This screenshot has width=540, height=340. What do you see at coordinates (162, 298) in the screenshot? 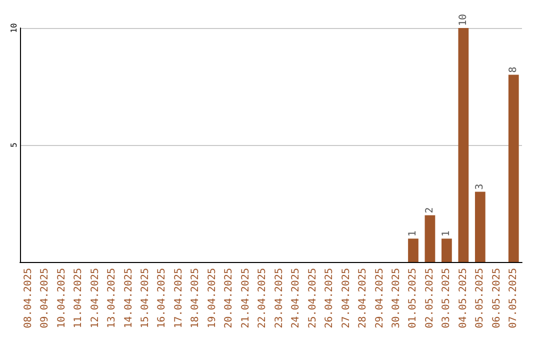
I see `x-tick-label: 16.04.2025` at bounding box center [162, 298].